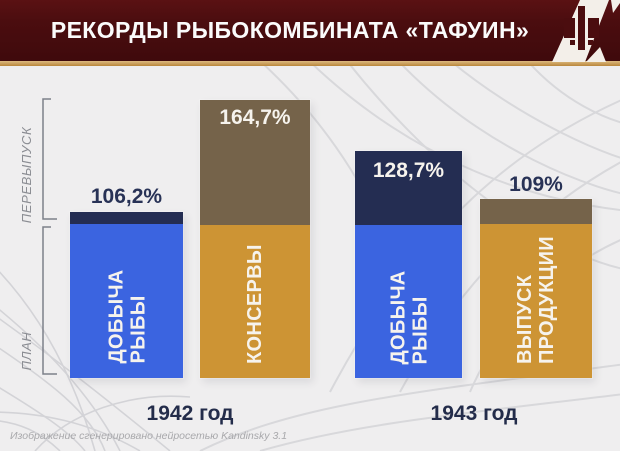  I want to click on bar-1942-fish-catch: ДОБЫЧА РЫБЫ, so click(126, 295).